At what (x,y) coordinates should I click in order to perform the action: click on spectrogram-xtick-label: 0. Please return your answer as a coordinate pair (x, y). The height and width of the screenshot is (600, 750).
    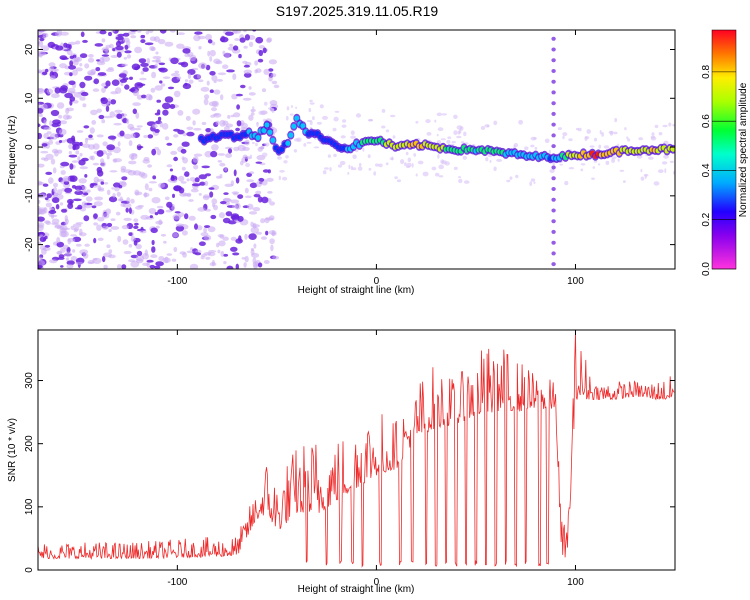
    Looking at the image, I should click on (377, 281).